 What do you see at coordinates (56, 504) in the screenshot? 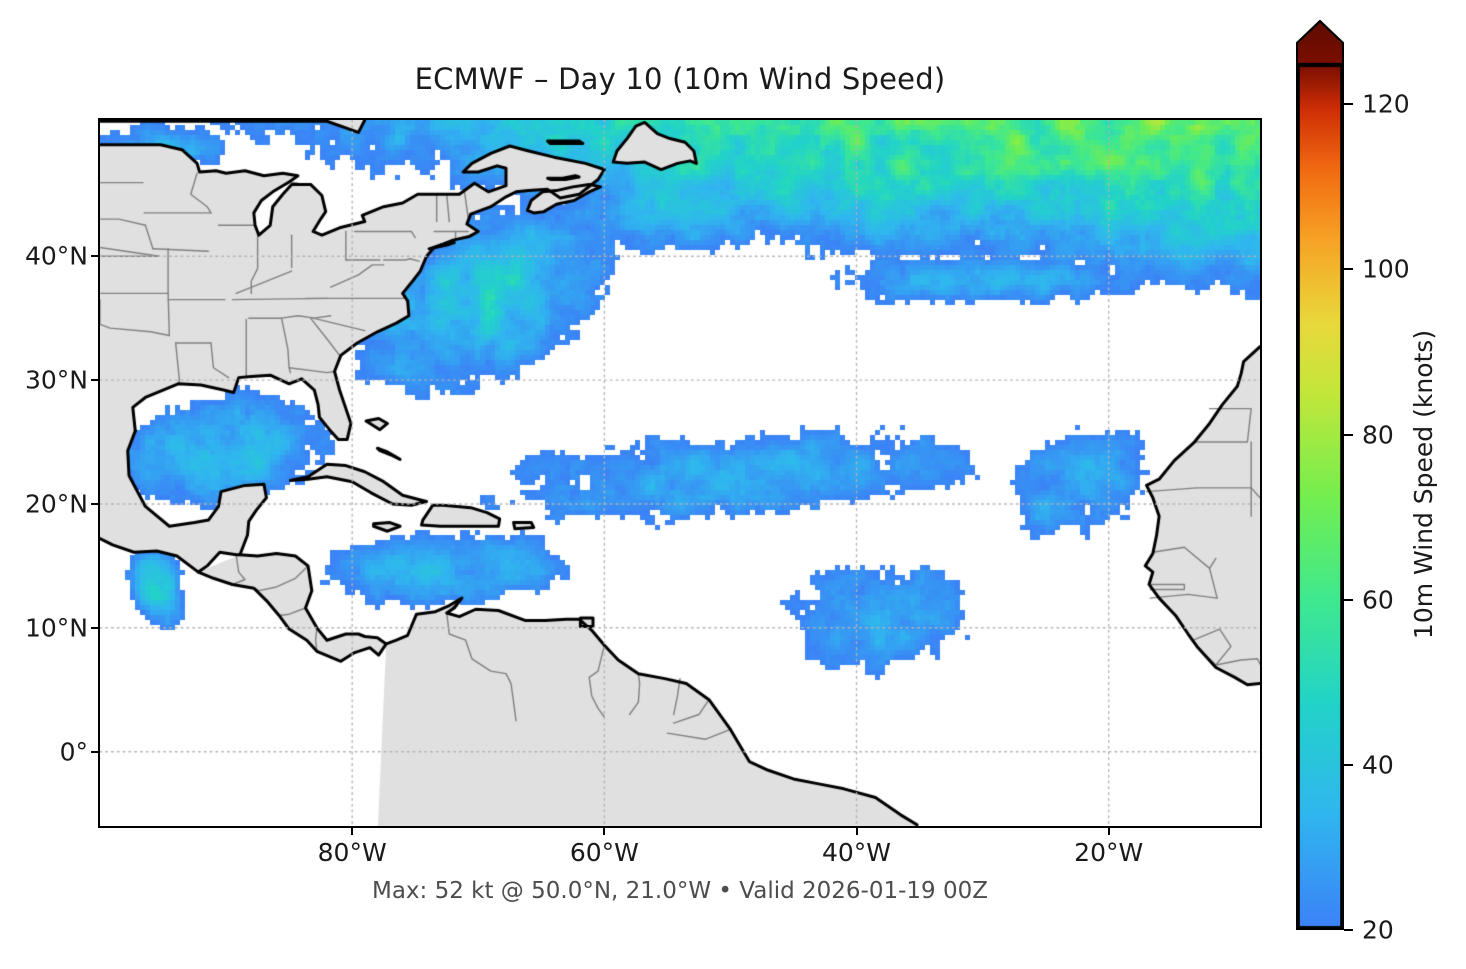
I see `y-tick-label: 20°N` at bounding box center [56, 504].